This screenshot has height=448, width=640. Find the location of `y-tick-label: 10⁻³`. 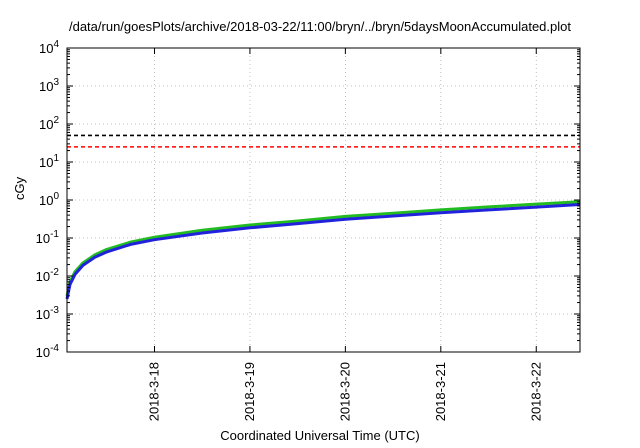

y-tick-label: 10⁻³ is located at coordinates (48, 313).